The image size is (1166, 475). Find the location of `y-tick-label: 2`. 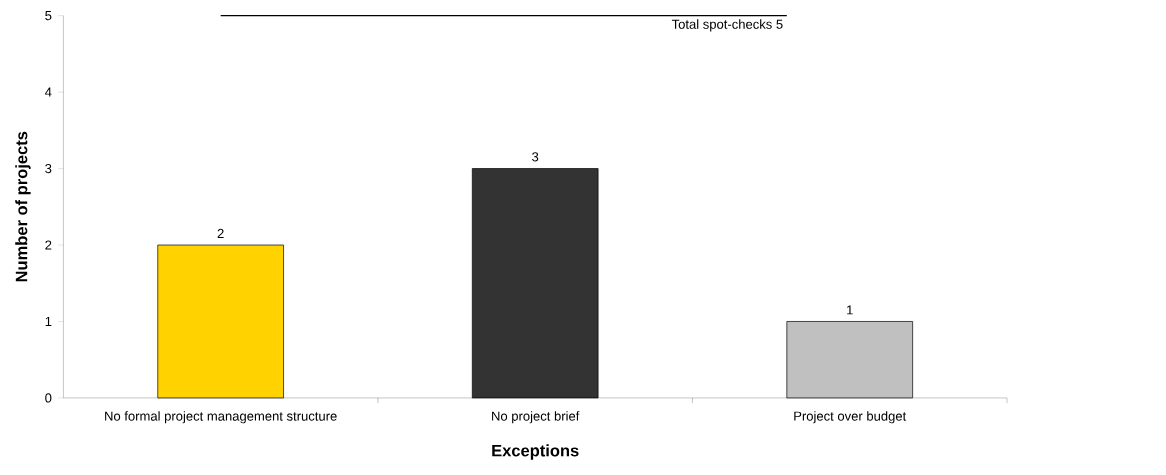

y-tick-label: 2 is located at coordinates (48, 245).